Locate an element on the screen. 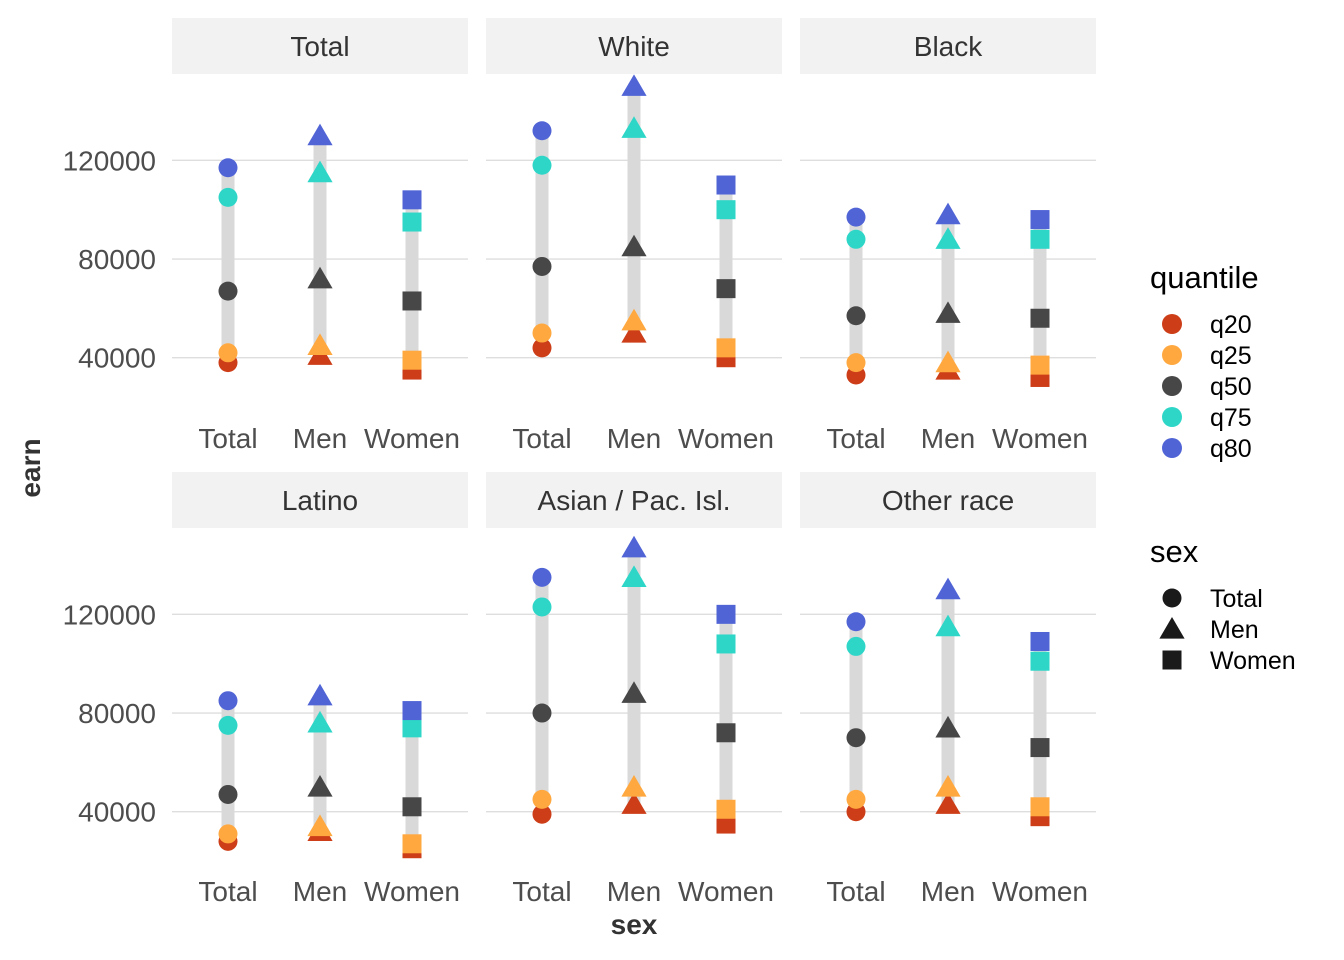  facet-black: Black Total Men Women is located at coordinates (948, 236).